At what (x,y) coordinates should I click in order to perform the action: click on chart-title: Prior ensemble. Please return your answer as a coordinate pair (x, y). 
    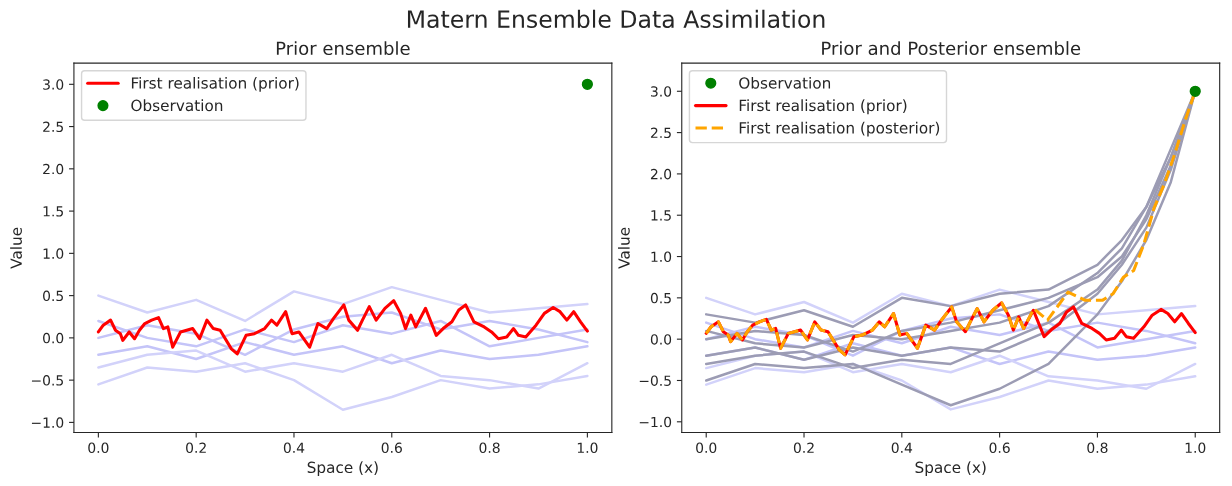
    Looking at the image, I should click on (343, 48).